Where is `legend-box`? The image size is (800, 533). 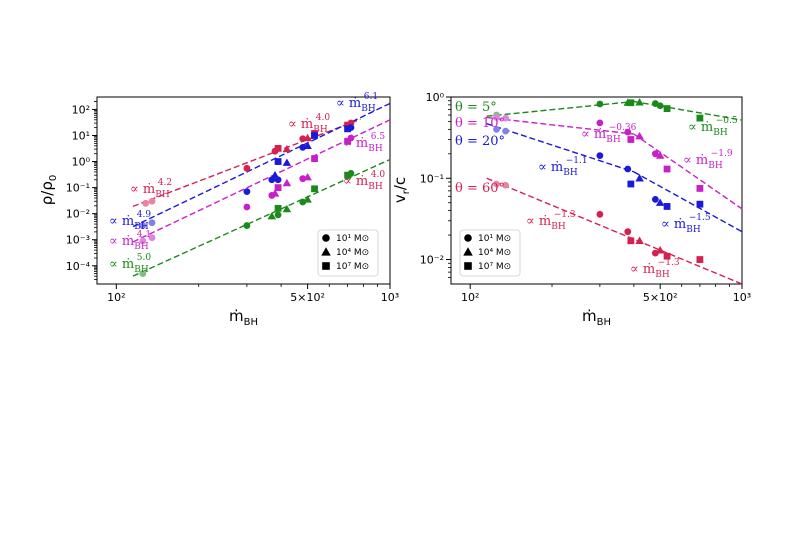 legend-box is located at coordinates (490, 253).